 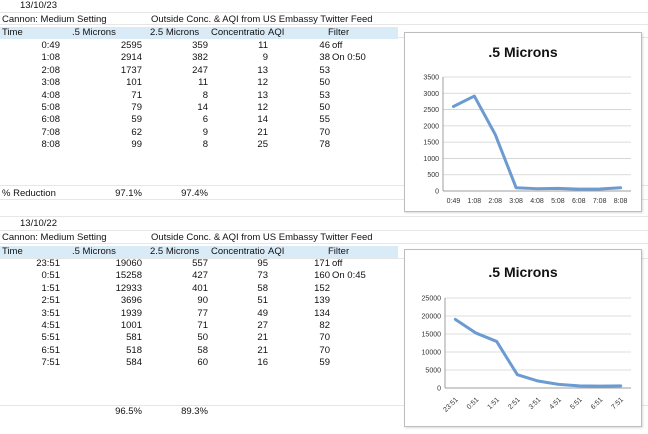 I want to click on block2-cell-conc: 27, so click(x=262, y=325).